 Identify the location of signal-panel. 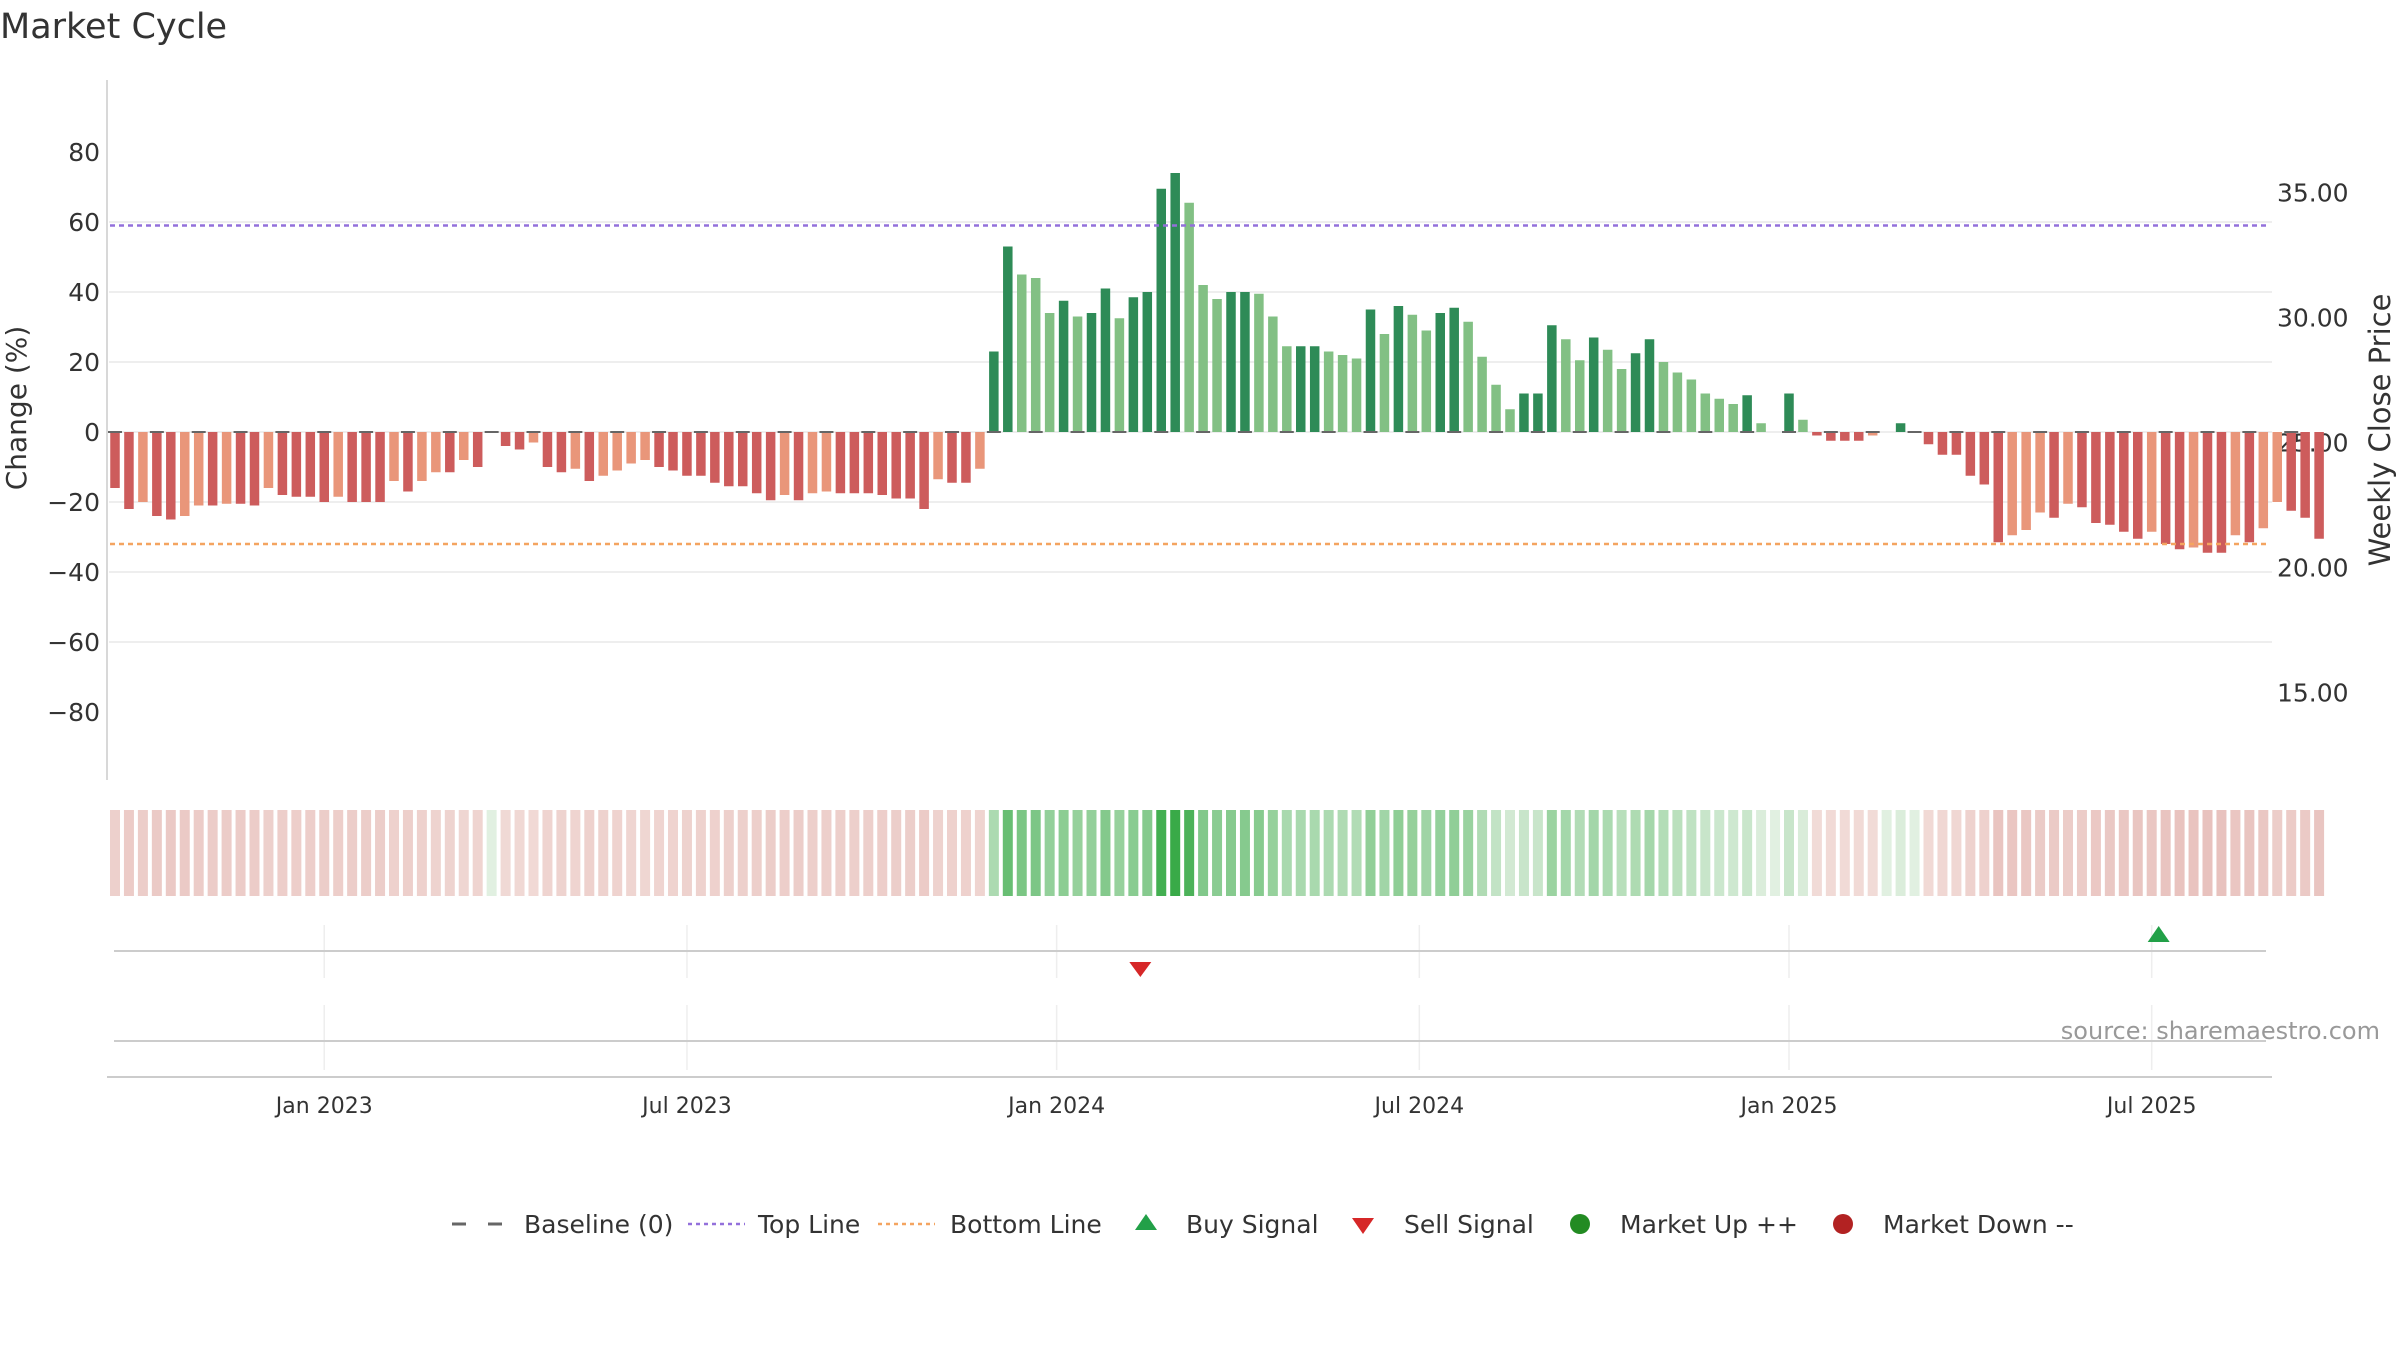
(1190, 951).